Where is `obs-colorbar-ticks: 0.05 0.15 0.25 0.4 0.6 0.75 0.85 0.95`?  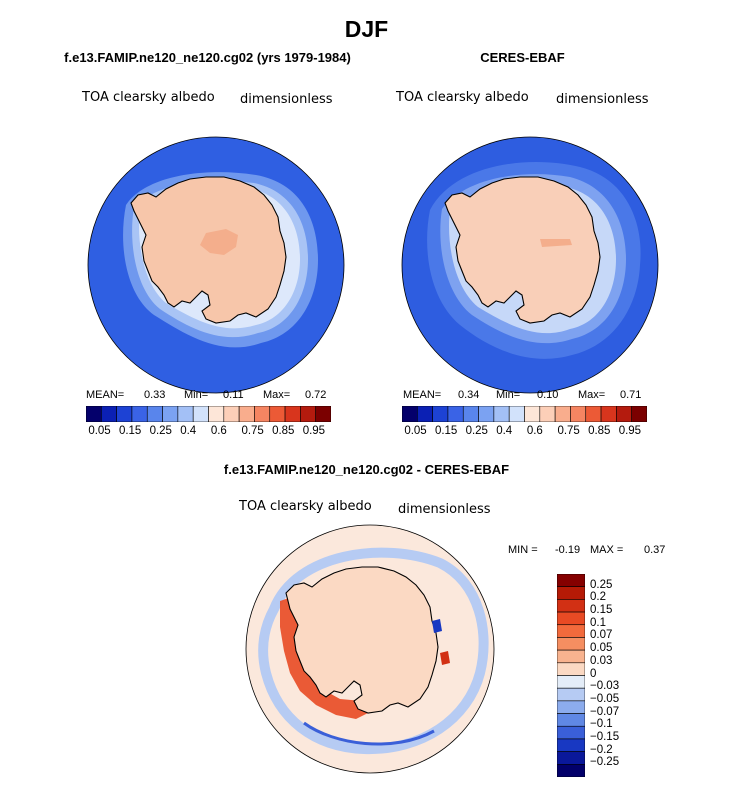
obs-colorbar-ticks: 0.05 0.15 0.25 0.4 0.6 0.75 0.85 0.95 is located at coordinates (524, 433).